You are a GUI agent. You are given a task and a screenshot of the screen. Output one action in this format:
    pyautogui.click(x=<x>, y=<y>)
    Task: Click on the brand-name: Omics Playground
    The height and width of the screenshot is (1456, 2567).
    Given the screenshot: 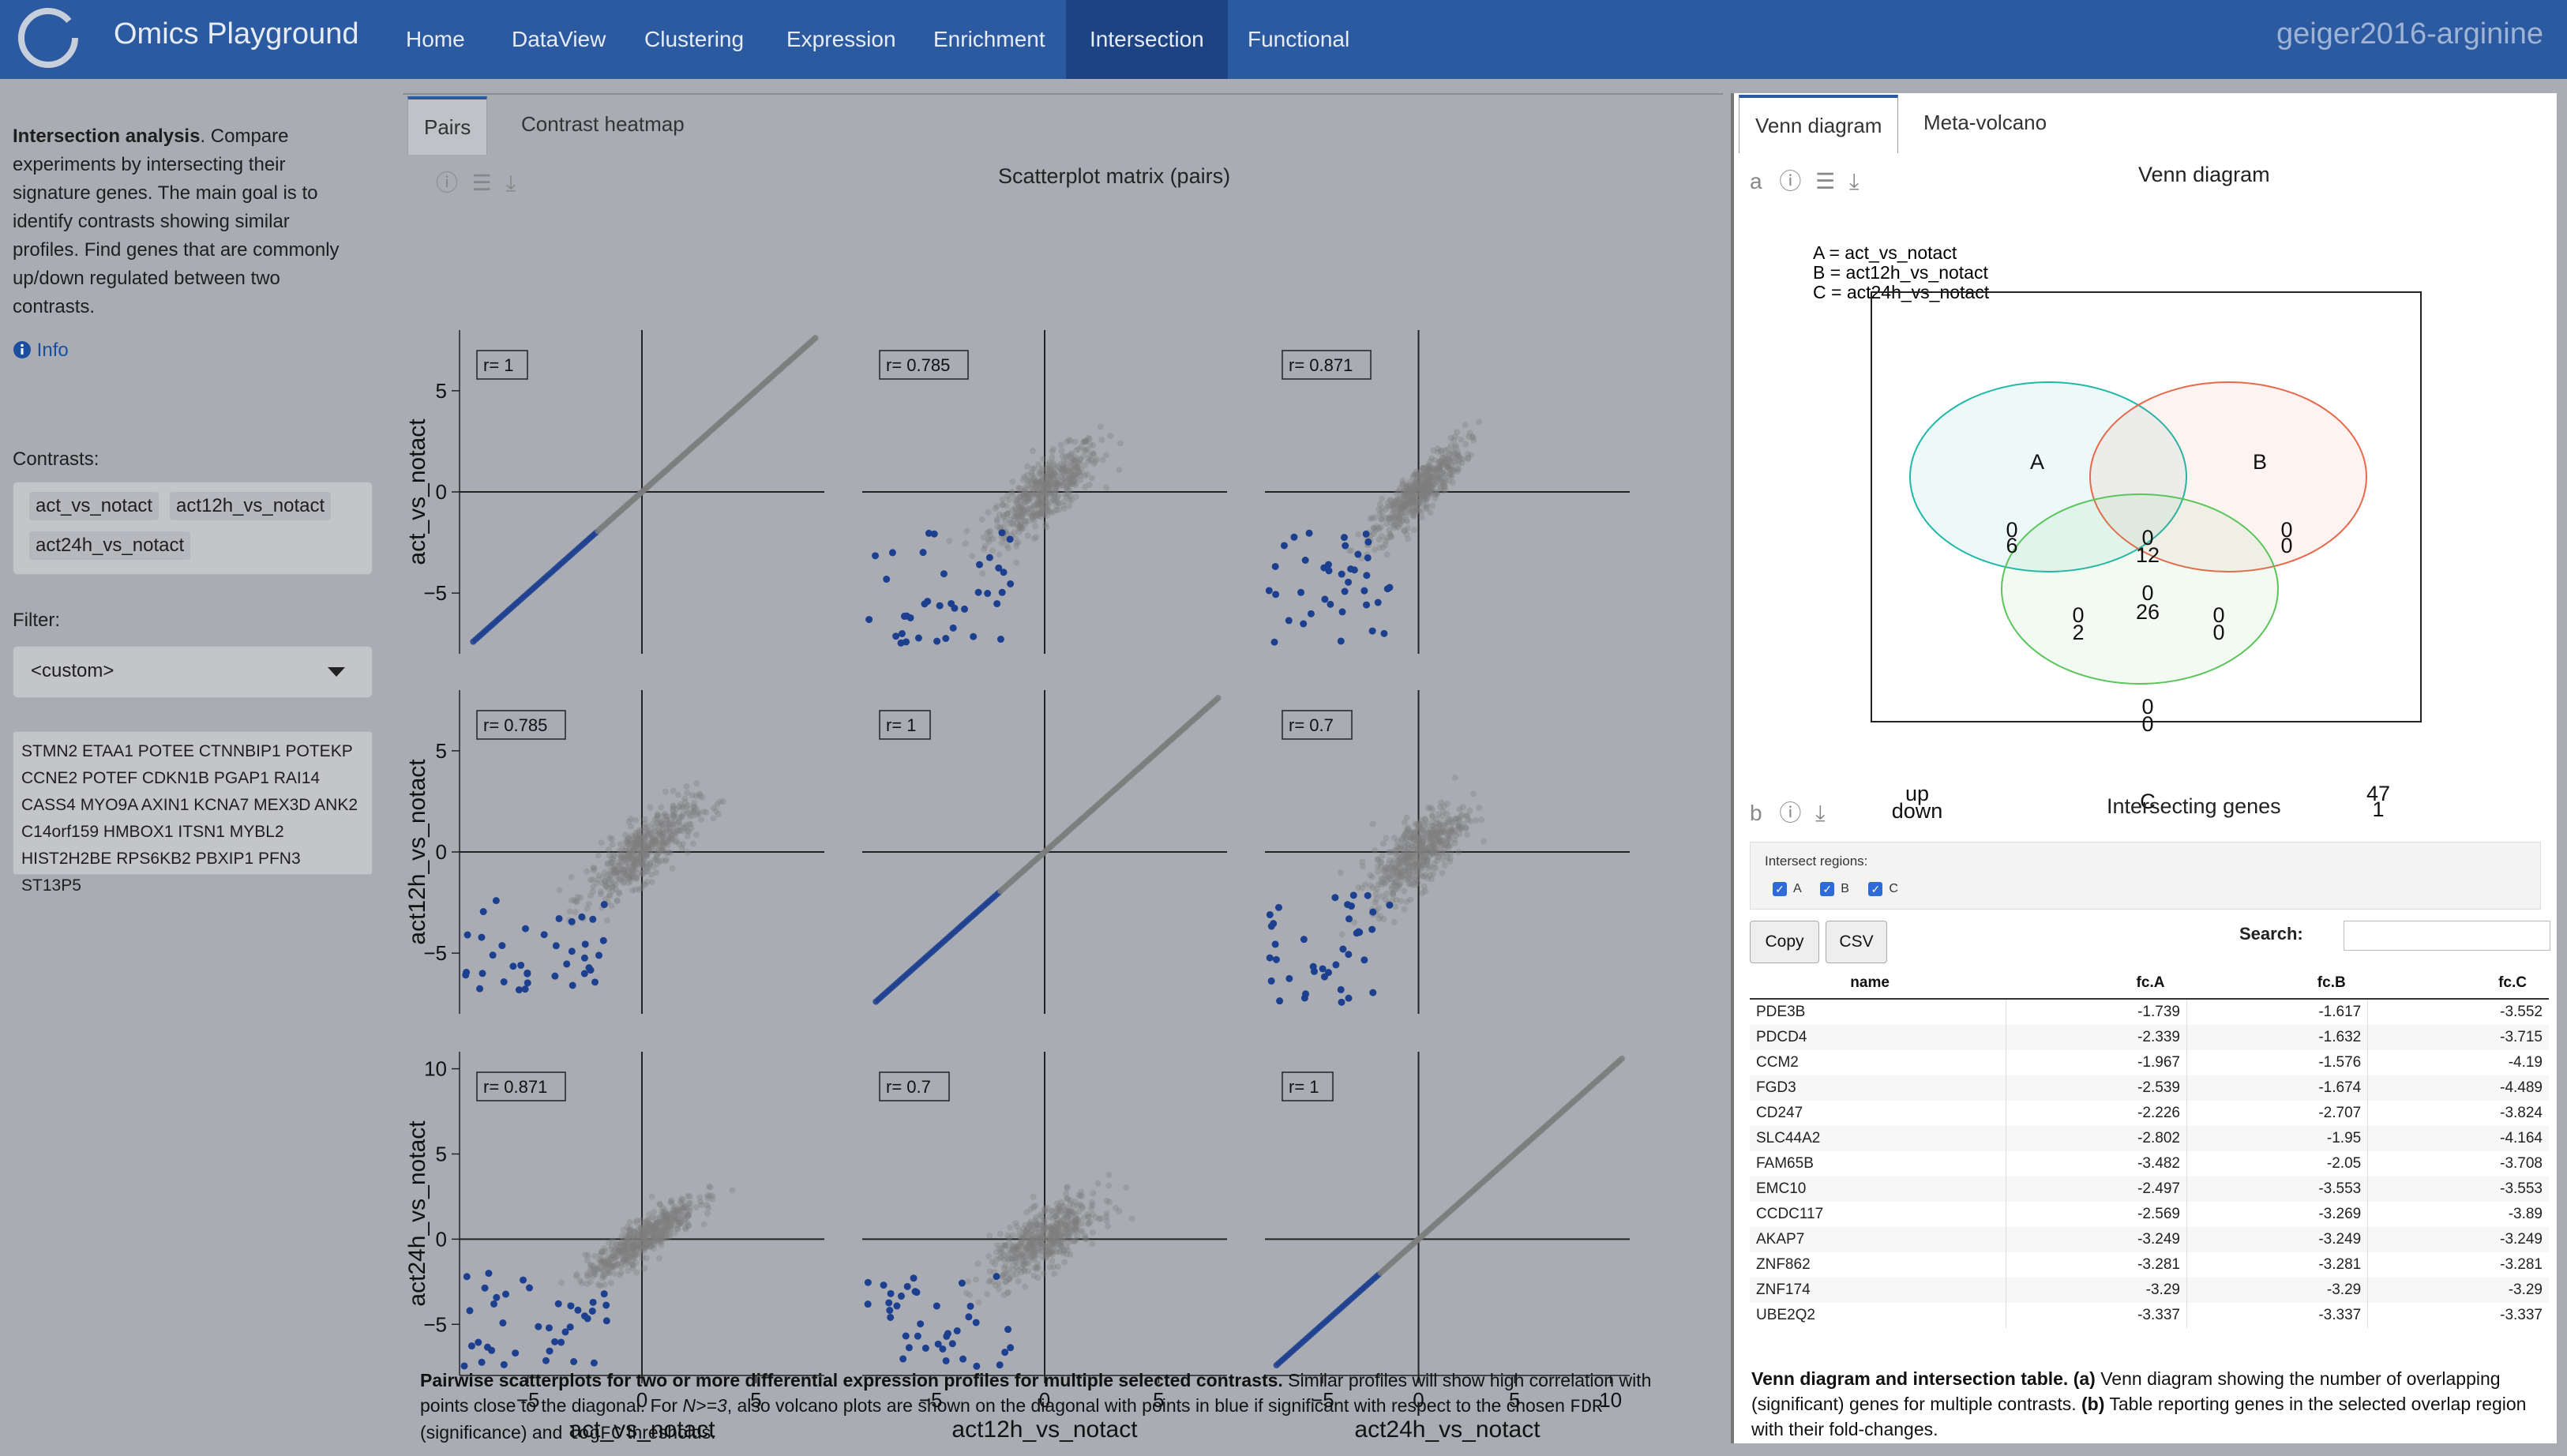 What is the action you would take?
    pyautogui.click(x=236, y=34)
    